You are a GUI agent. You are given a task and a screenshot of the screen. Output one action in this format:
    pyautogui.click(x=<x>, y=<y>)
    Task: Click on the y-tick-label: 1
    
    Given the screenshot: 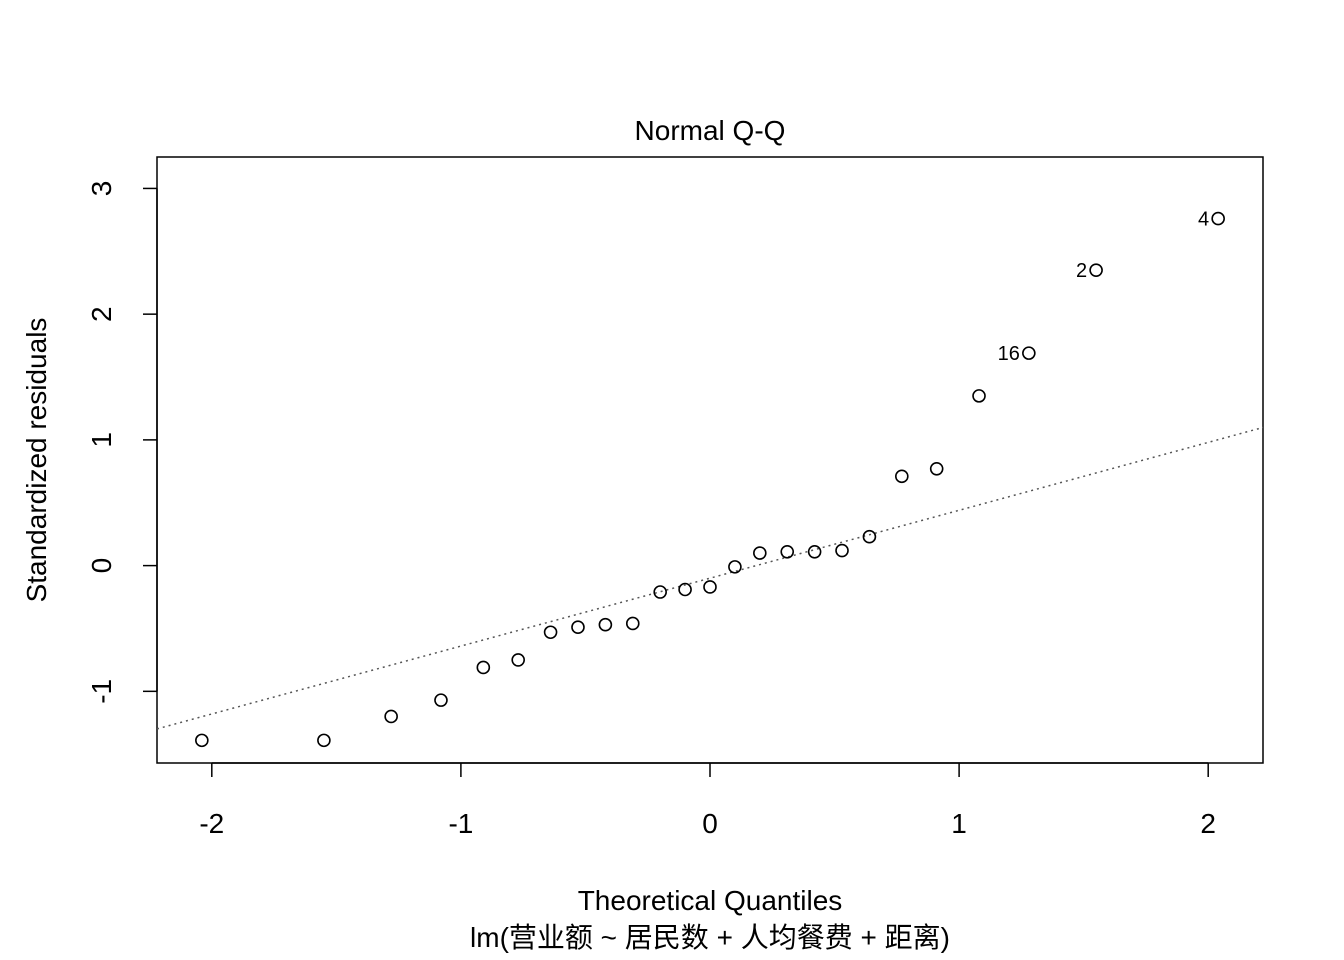 What is the action you would take?
    pyautogui.click(x=101, y=440)
    